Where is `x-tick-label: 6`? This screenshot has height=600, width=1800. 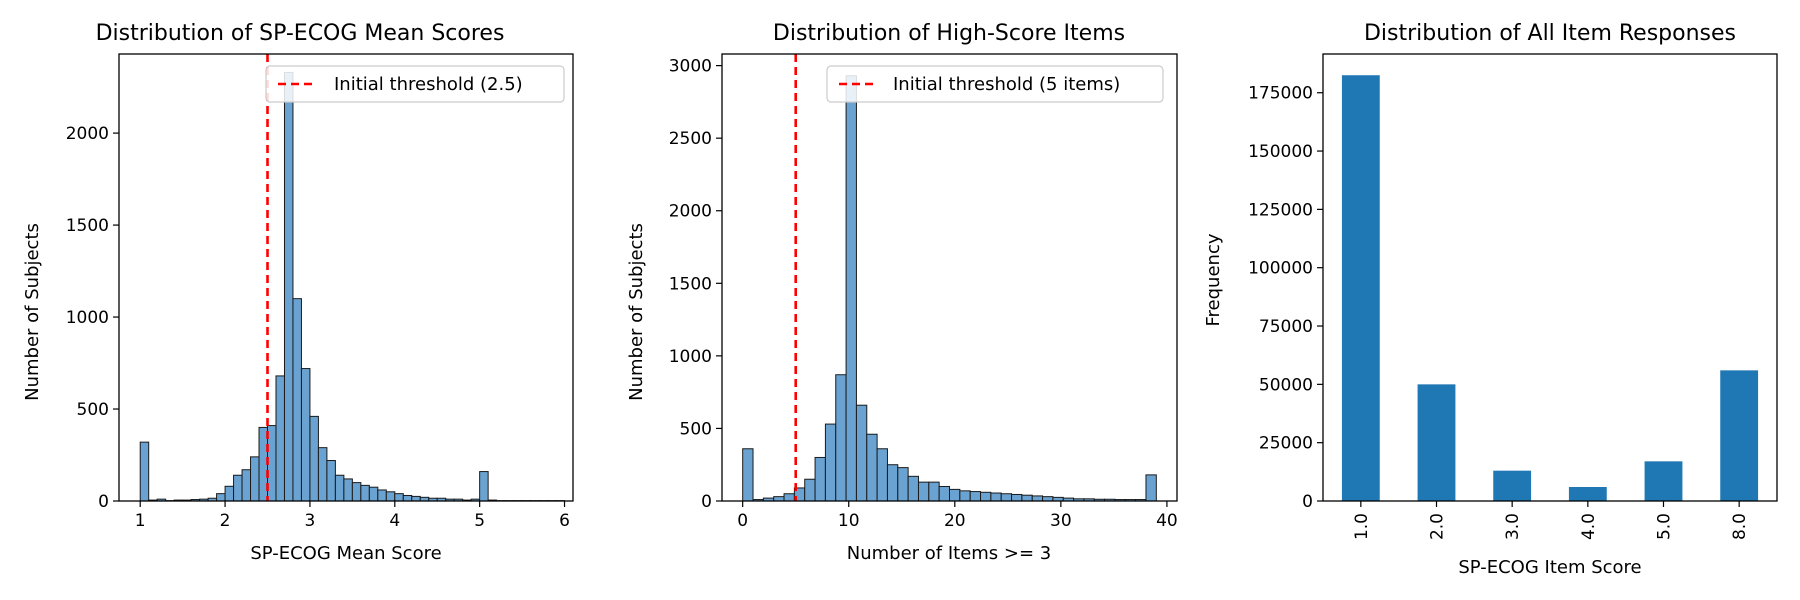
x-tick-label: 6 is located at coordinates (564, 521).